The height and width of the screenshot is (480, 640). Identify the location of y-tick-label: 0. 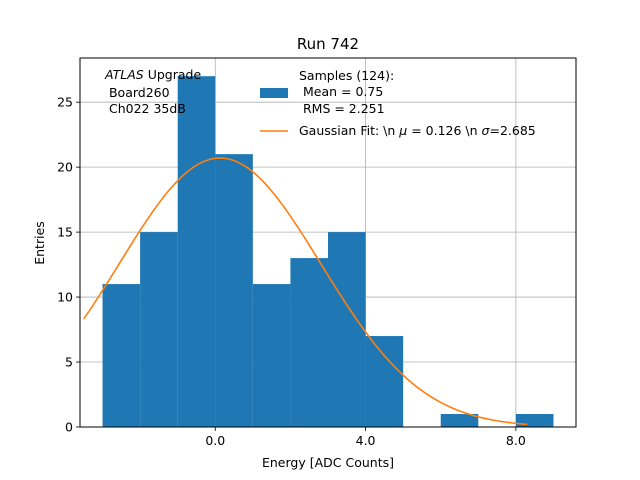
(69, 427).